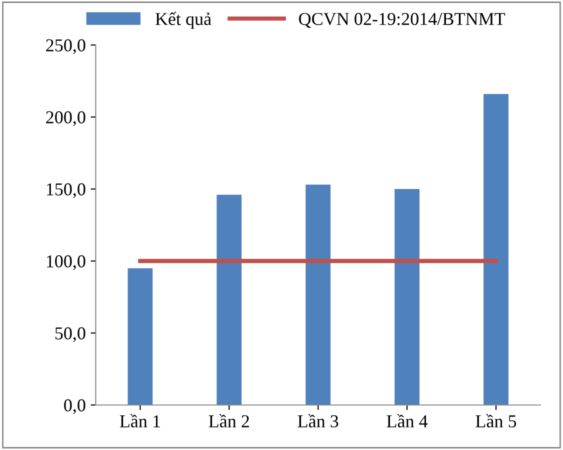  What do you see at coordinates (183, 20) in the screenshot?
I see `legend-label: Kết quả` at bounding box center [183, 20].